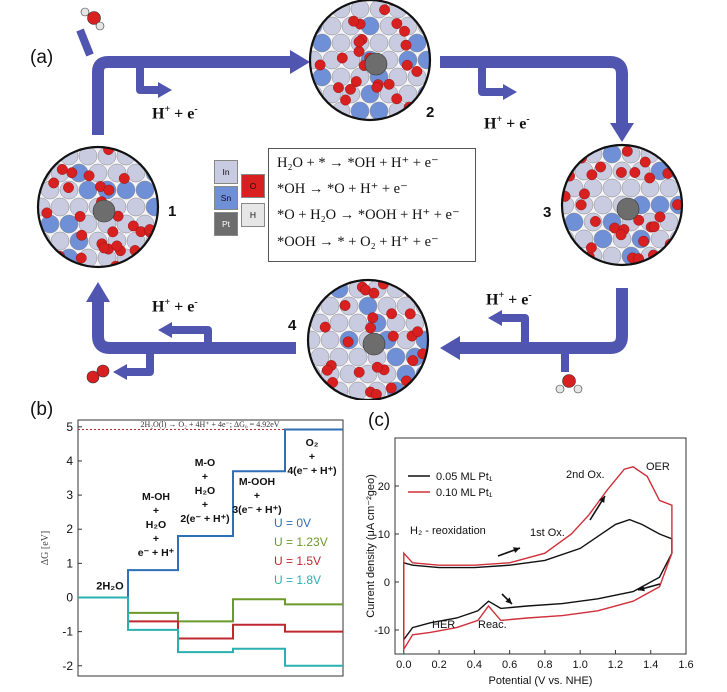 This screenshot has height=692, width=727. Describe the element at coordinates (547, 533) in the screenshot. I see `annotation-first-oxidation: 1st Ox.` at that location.